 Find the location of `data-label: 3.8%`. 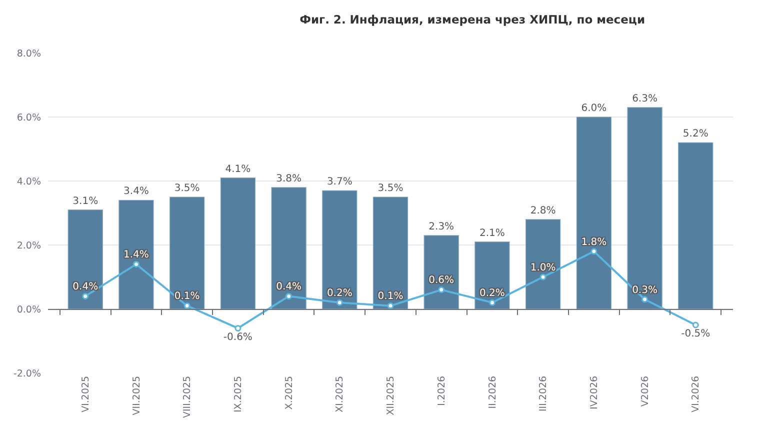

data-label: 3.8% is located at coordinates (289, 178).